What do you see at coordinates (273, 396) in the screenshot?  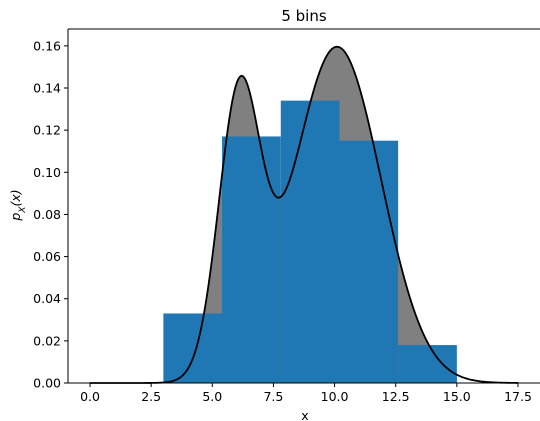 I see `x-tick-label: 7.5` at bounding box center [273, 396].